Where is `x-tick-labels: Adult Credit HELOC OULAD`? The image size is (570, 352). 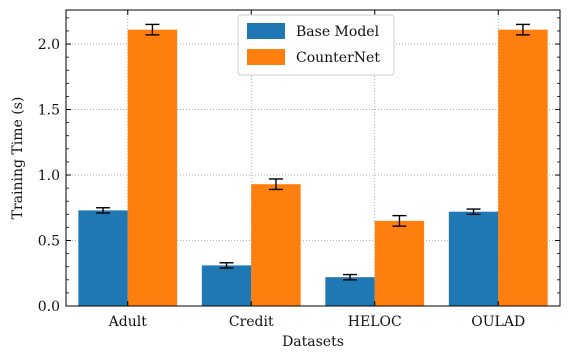
x-tick-labels: Adult Credit HELOC OULAD is located at coordinates (317, 322).